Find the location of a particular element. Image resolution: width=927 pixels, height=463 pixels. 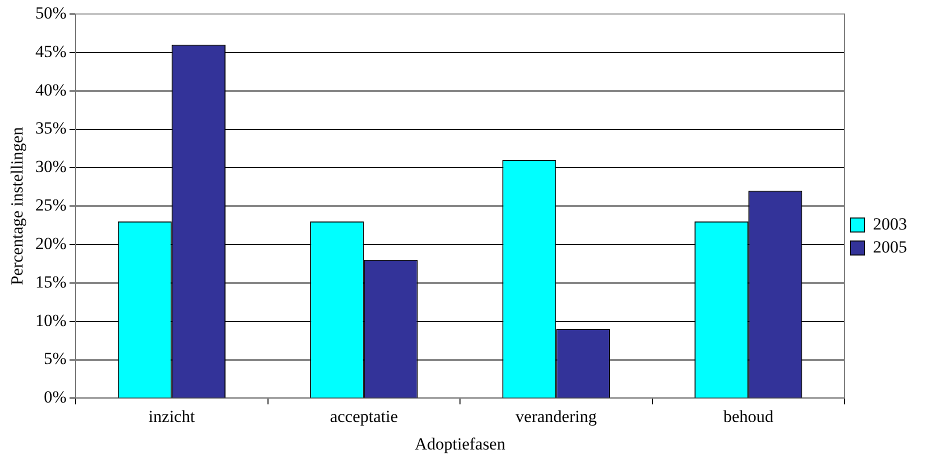

y-tick-label: 50% is located at coordinates (51, 12).